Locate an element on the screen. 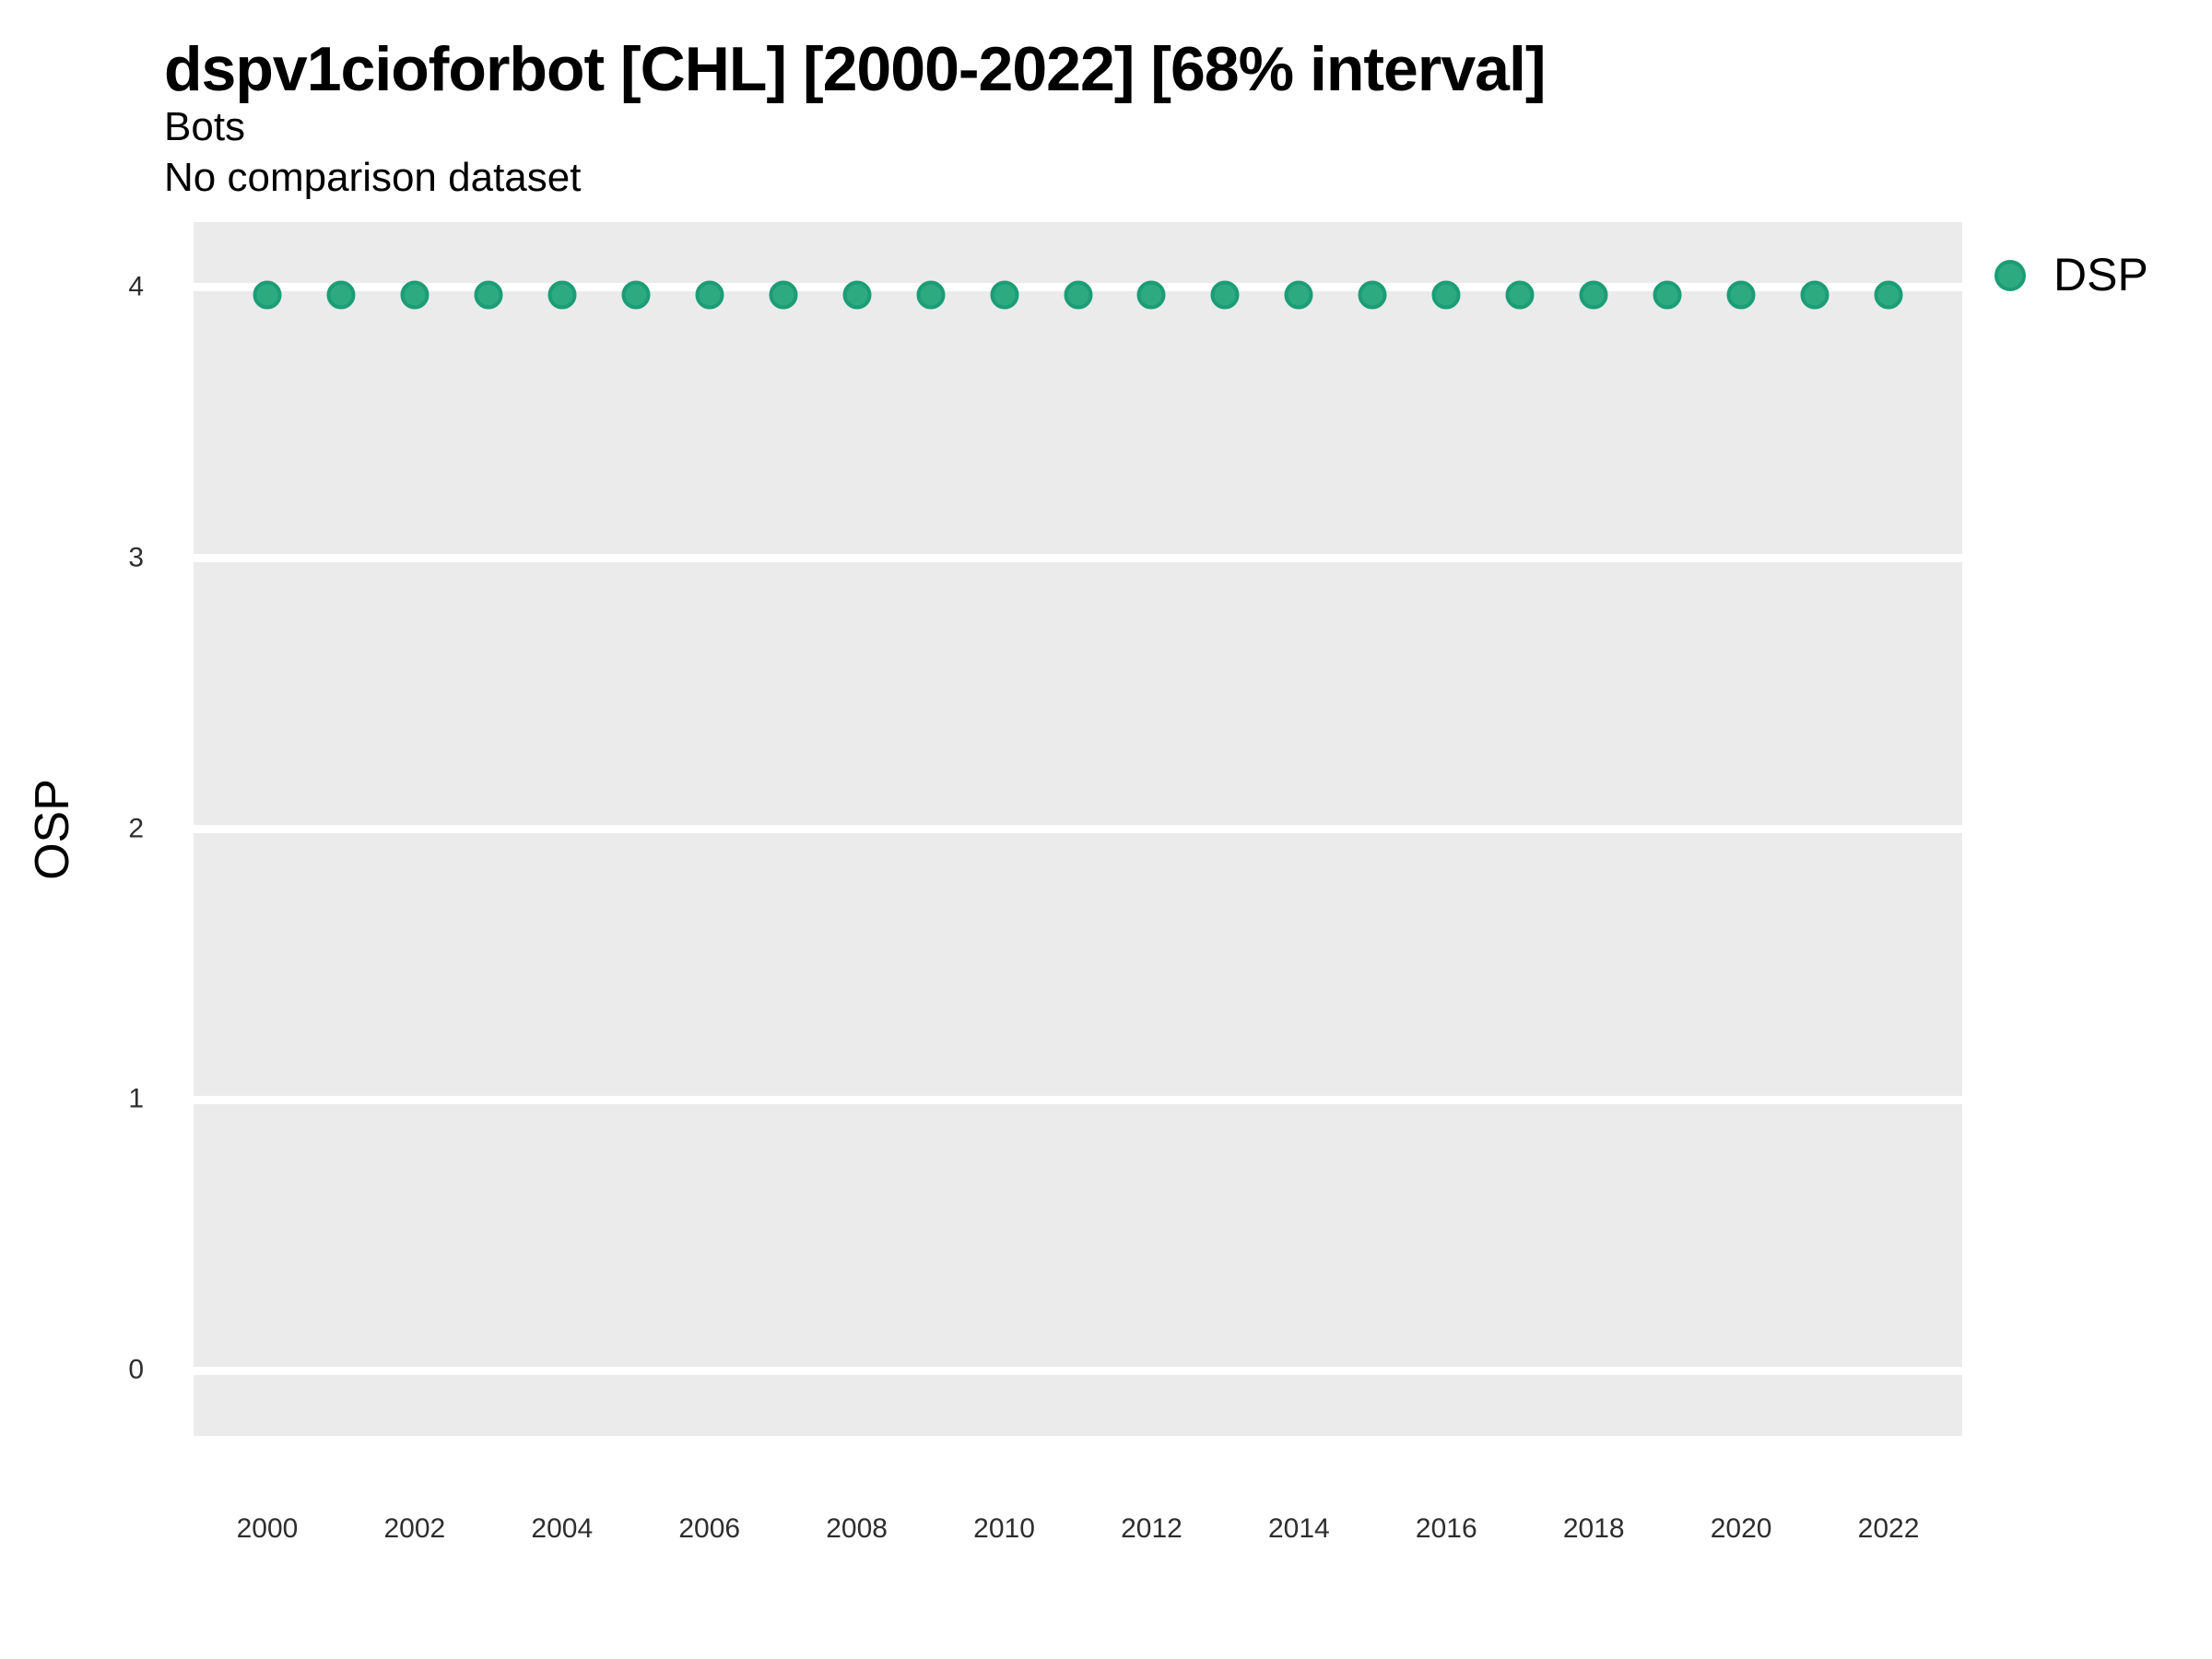  x-tick-label: 2020 is located at coordinates (1741, 1528).